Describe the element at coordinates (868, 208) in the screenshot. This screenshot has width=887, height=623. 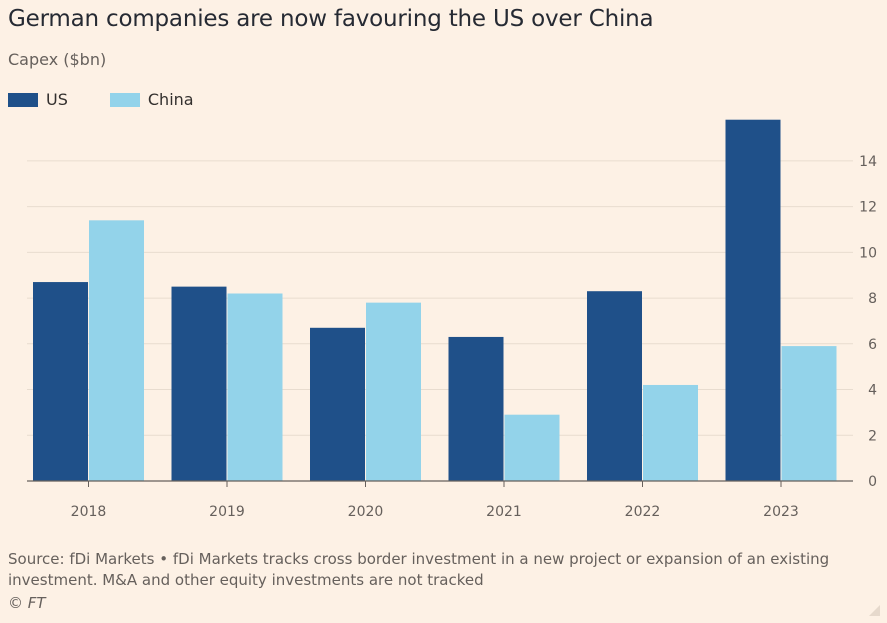
I see `y-tick-label: 12` at that location.